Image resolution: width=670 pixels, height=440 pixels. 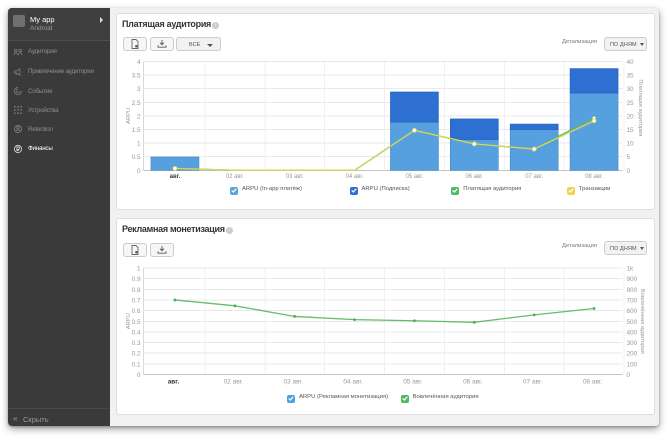 What do you see at coordinates (631, 62) in the screenshot?
I see `svg-text: 40` at bounding box center [631, 62].